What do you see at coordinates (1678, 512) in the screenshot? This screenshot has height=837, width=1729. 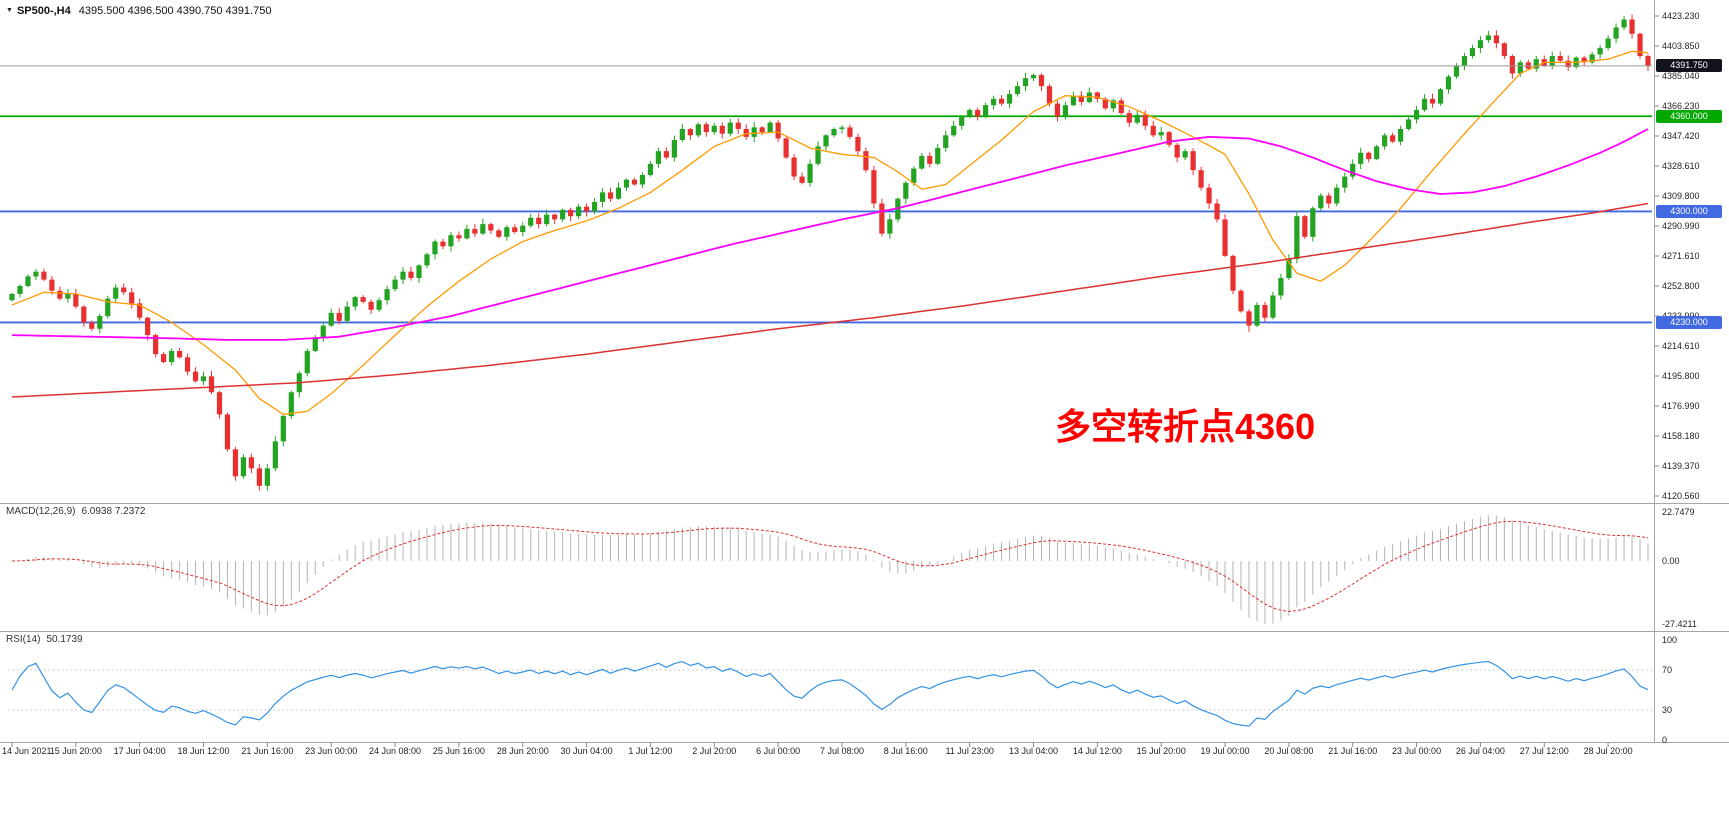 I see `macd-tick-label: 22.7479` at bounding box center [1678, 512].